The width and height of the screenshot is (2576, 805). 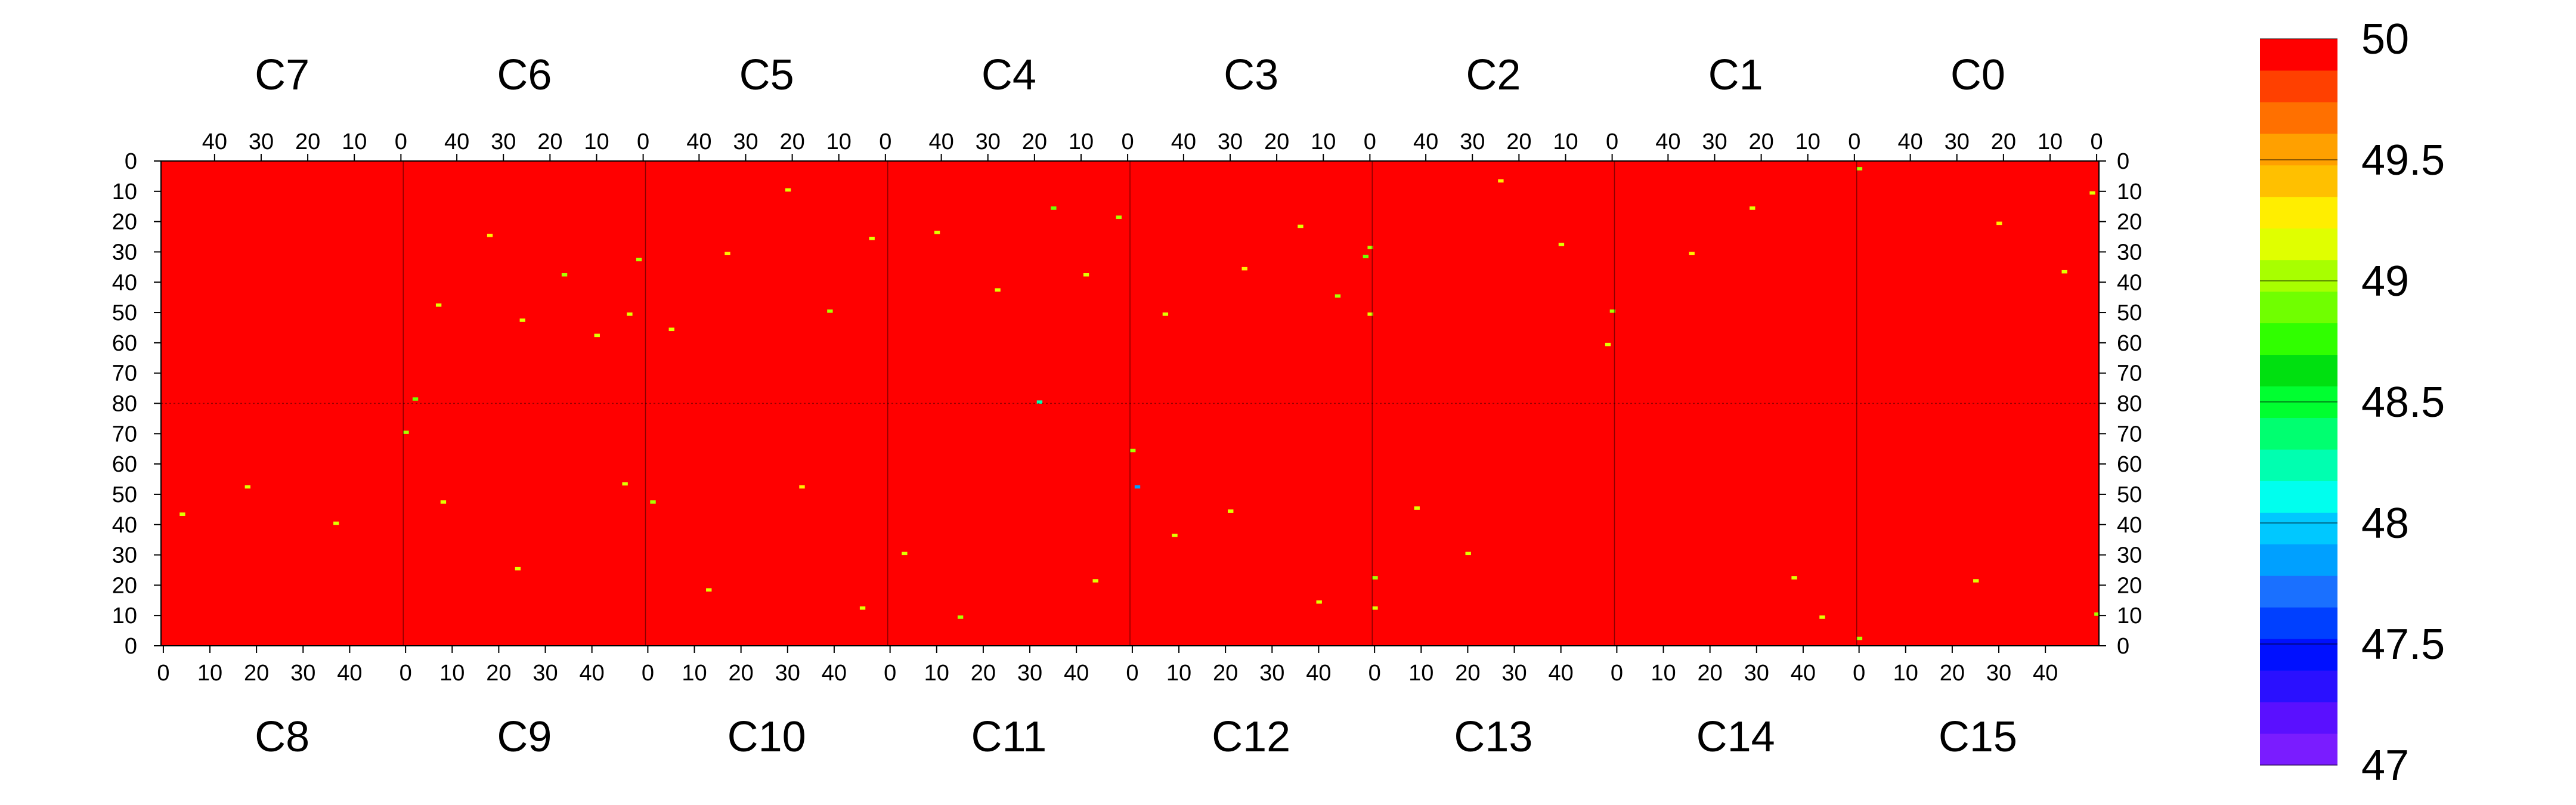 What do you see at coordinates (2385, 40) in the screenshot?
I see `colorbar-tick-label: 50` at bounding box center [2385, 40].